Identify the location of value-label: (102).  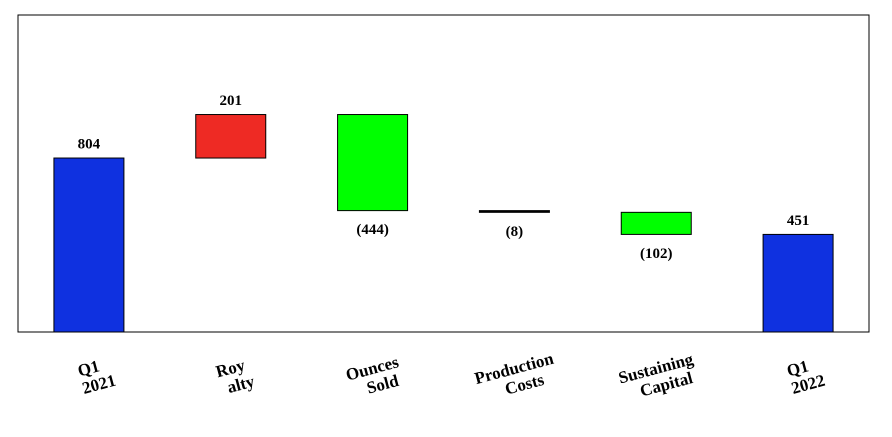
(656, 254).